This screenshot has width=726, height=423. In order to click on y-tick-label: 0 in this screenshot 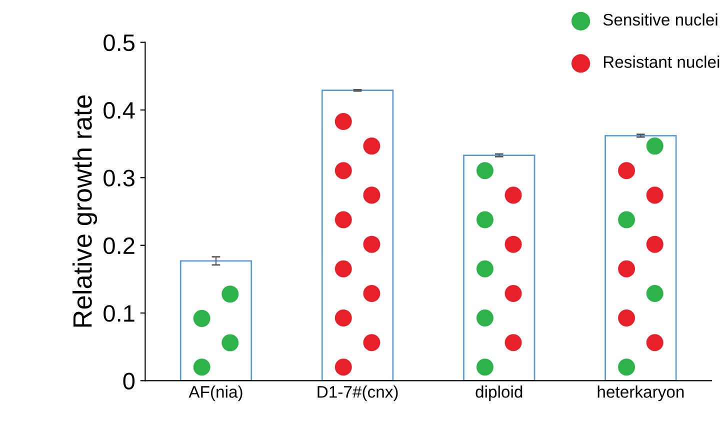, I will do `click(129, 381)`.